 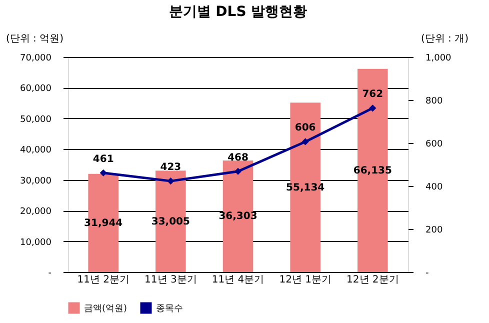 What do you see at coordinates (103, 280) in the screenshot?
I see `x-tick-label: 11년 2분기` at bounding box center [103, 280].